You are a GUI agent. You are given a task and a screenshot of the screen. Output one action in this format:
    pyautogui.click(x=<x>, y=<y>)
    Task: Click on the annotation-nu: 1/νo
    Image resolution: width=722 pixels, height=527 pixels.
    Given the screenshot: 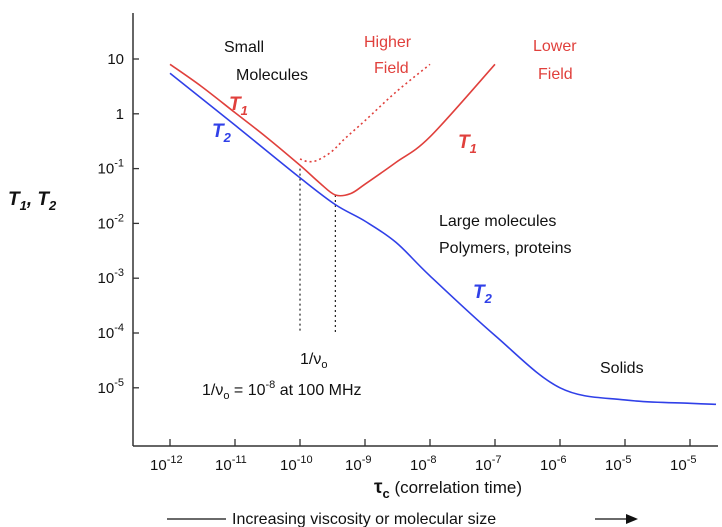 What is the action you would take?
    pyautogui.click(x=313, y=361)
    